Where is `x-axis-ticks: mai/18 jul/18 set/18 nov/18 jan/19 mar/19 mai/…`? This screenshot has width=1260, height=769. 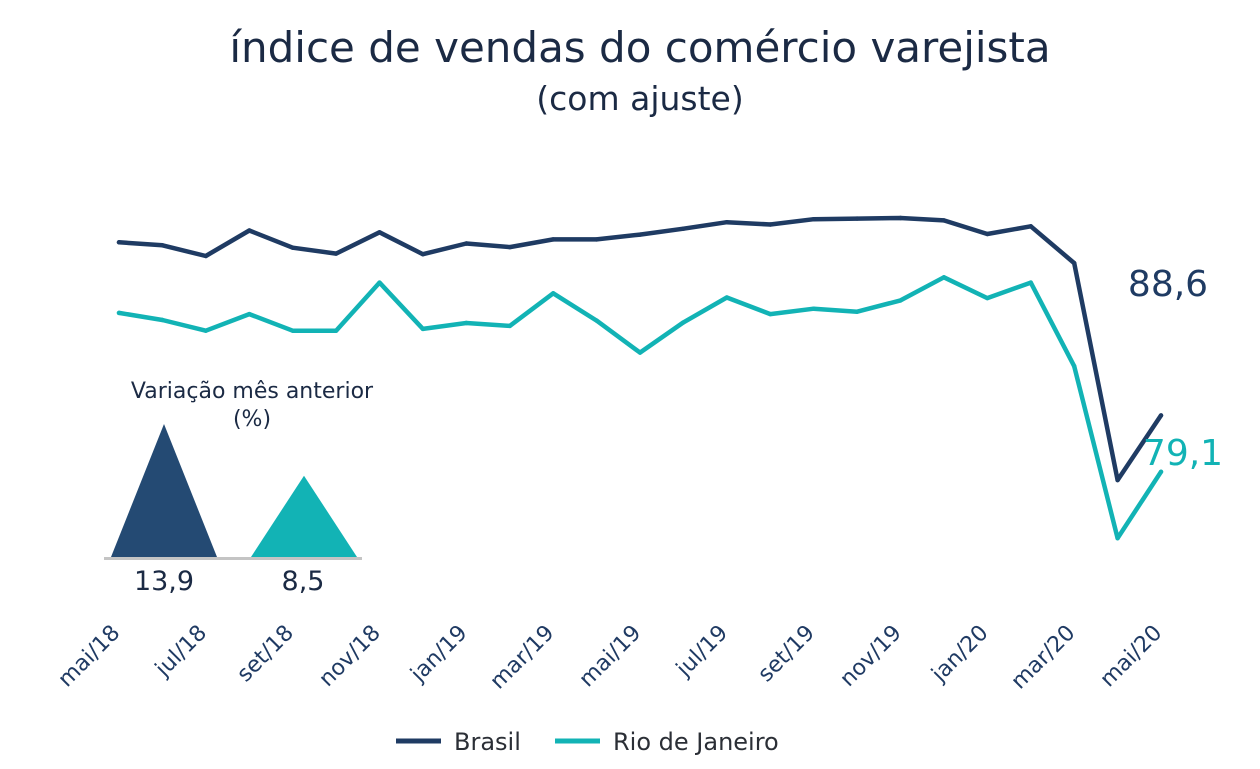
x-axis-ticks: mai/18 jul/18 set/18 nov/18 jan/19 mar/19 mai/… is located at coordinates (611, 658).